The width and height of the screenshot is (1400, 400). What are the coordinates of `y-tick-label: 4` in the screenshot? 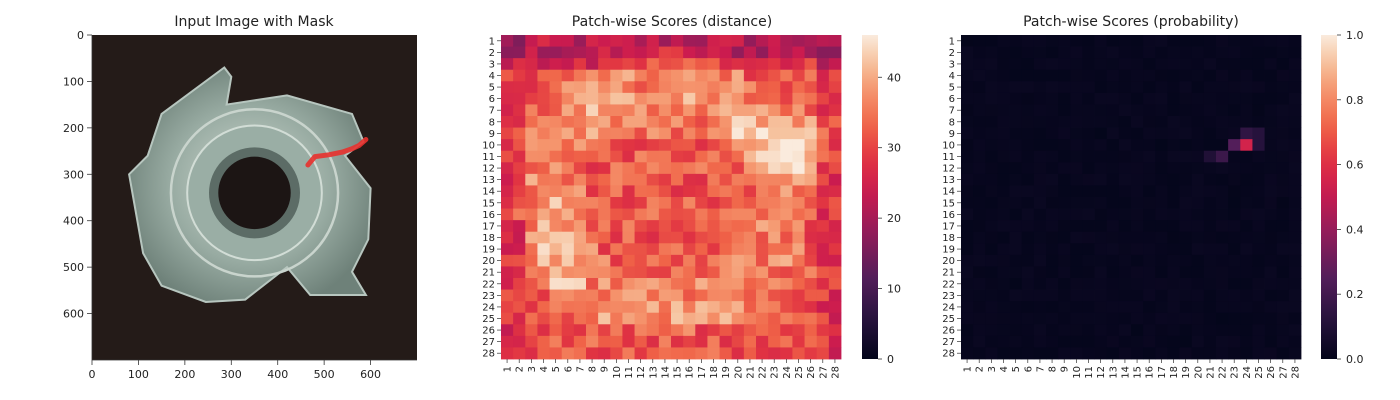 It's located at (952, 76).